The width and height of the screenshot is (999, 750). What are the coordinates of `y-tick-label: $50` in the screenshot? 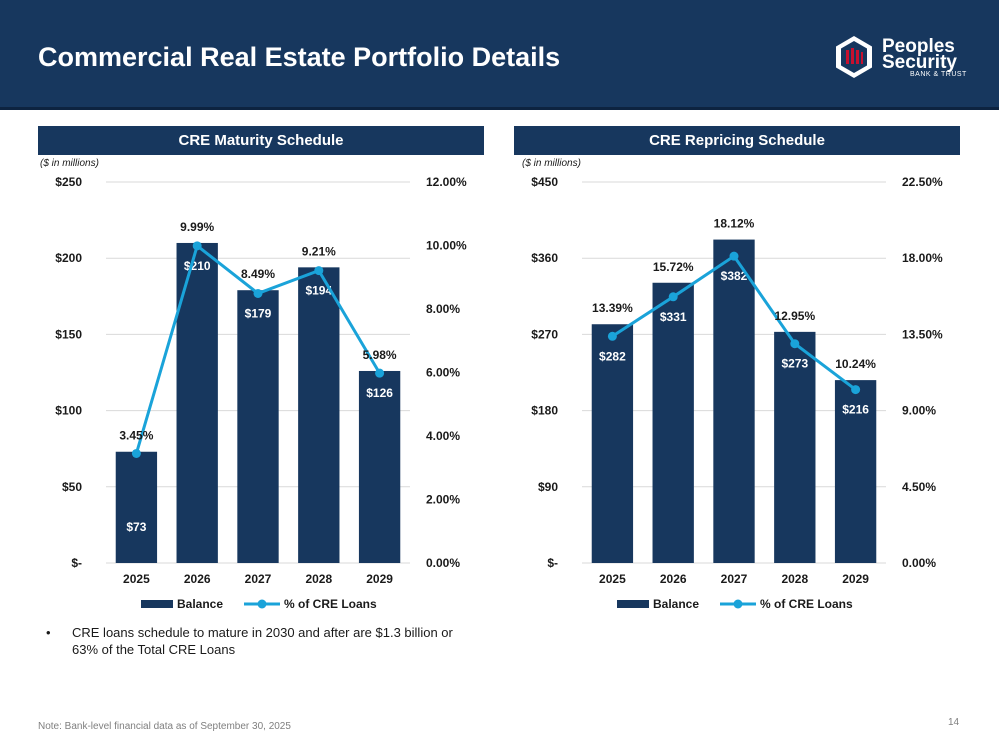 It's located at (72, 487).